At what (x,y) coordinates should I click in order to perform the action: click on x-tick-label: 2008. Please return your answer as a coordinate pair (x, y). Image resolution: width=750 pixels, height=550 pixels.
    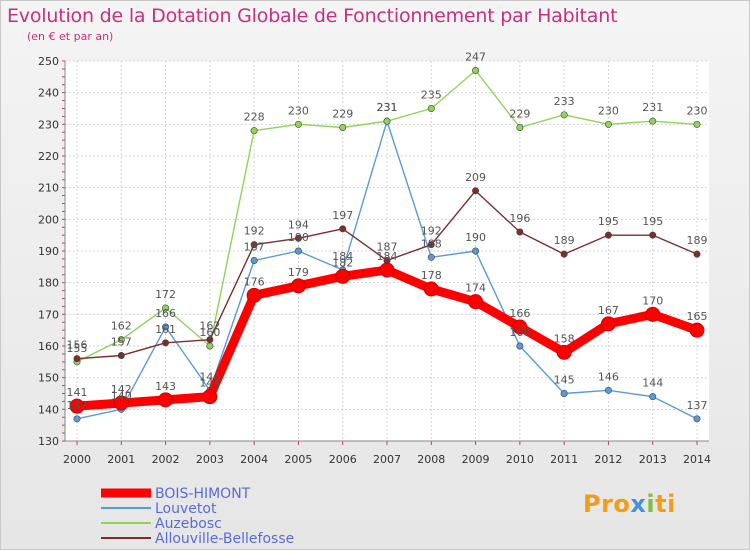
    Looking at the image, I should click on (431, 459).